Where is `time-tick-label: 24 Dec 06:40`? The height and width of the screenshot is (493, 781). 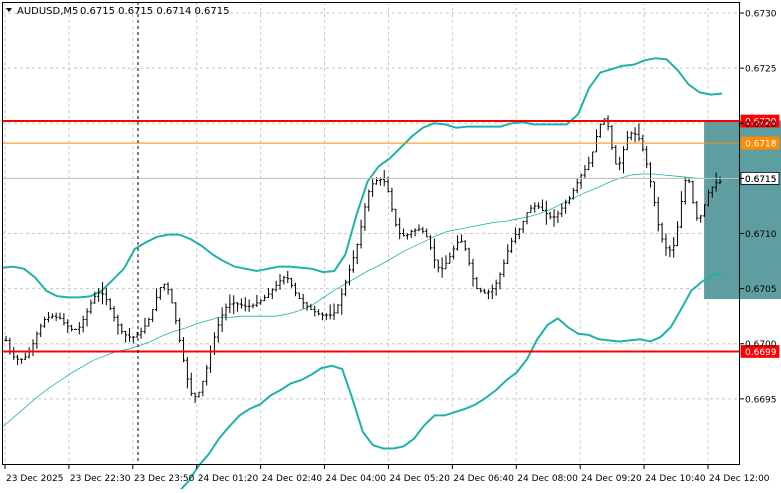
time-tick-label: 24 Dec 06:40 is located at coordinates (483, 479).